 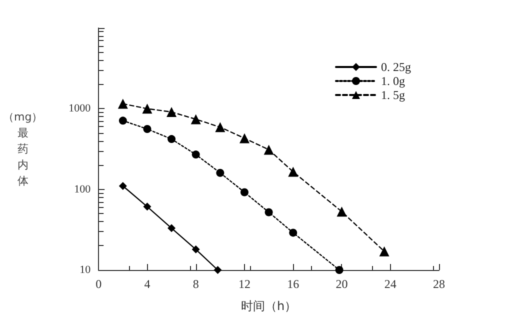 I want to click on legend-label: 0. 25g, so click(x=396, y=67).